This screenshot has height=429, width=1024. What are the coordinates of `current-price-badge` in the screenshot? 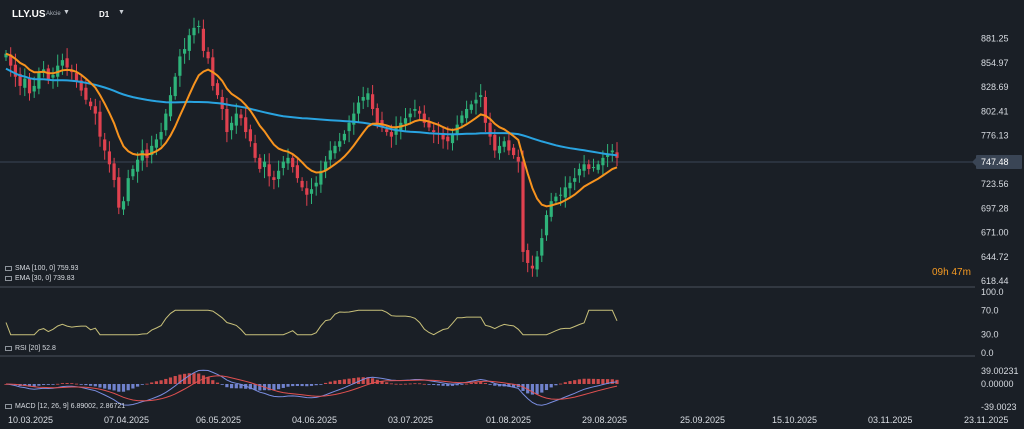 It's located at (999, 162).